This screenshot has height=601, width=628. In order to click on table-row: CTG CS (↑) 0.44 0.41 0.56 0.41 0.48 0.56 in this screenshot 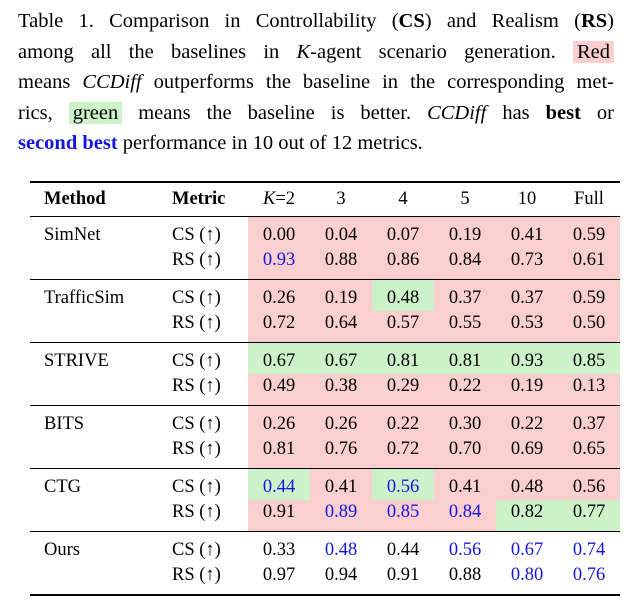, I will do `click(325, 484)`.